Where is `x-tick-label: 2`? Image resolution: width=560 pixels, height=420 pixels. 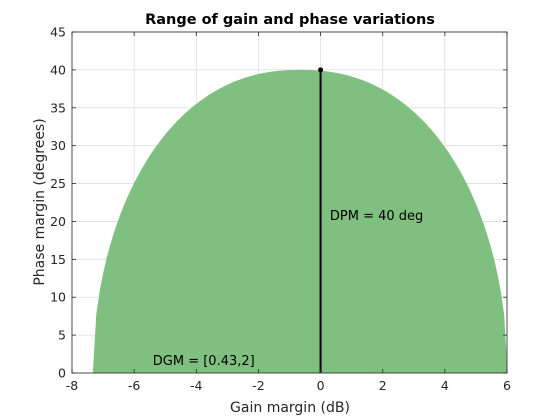 x-tick-label: 2 is located at coordinates (383, 385).